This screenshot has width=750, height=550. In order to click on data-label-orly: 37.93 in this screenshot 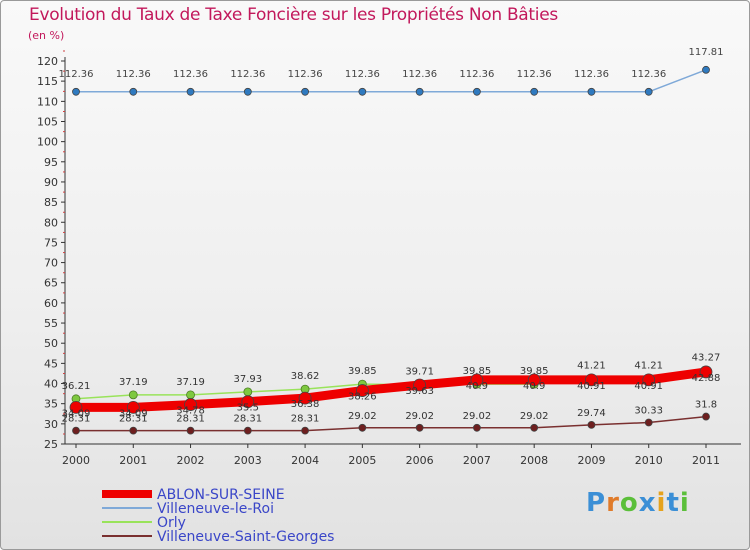, I will do `click(247, 379)`.